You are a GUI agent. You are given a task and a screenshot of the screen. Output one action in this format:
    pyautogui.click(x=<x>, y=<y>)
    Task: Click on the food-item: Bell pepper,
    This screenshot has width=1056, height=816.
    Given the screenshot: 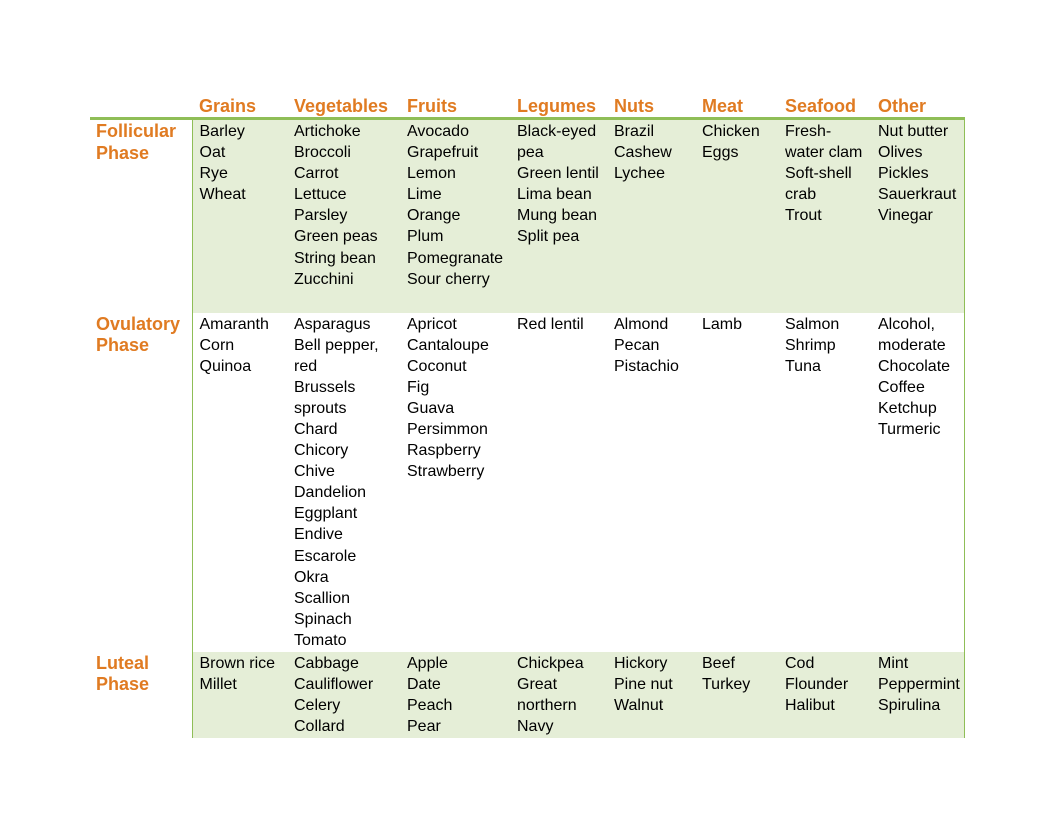 What is the action you would take?
    pyautogui.click(x=336, y=345)
    